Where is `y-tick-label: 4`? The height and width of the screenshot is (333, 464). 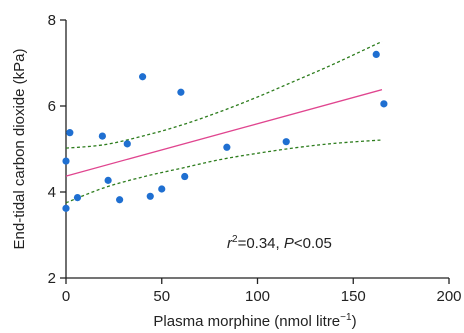
y-tick-label: 4 is located at coordinates (52, 192).